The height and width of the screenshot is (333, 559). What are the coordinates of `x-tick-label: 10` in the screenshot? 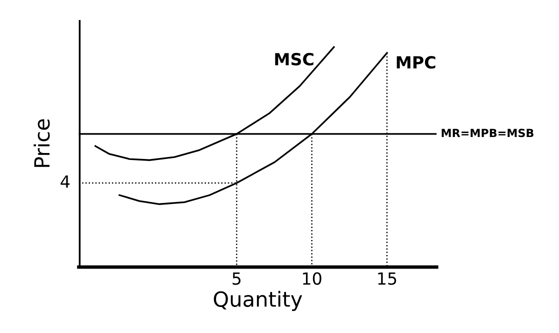 It's located at (312, 278).